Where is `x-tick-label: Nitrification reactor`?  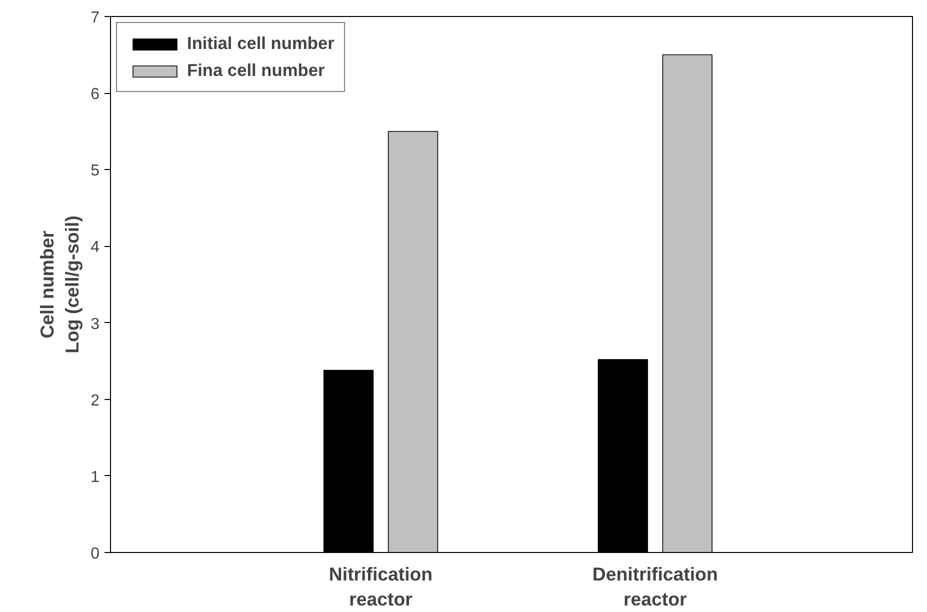
x-tick-label: Nitrification reactor is located at coordinates (380, 587).